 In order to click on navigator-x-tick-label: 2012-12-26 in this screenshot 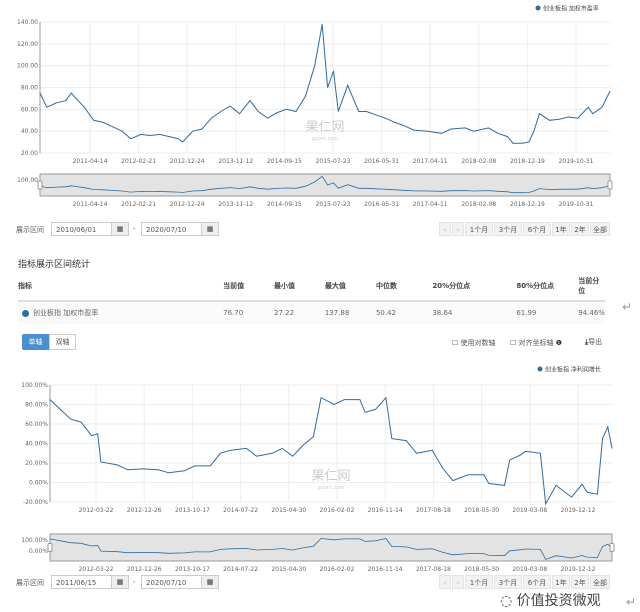, I will do `click(144, 569)`.